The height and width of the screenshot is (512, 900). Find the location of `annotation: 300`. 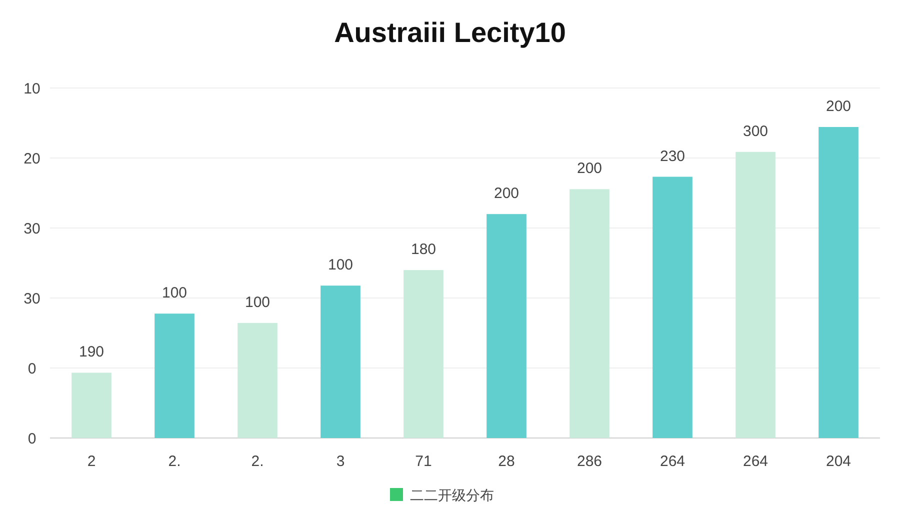

annotation: 300 is located at coordinates (755, 131).